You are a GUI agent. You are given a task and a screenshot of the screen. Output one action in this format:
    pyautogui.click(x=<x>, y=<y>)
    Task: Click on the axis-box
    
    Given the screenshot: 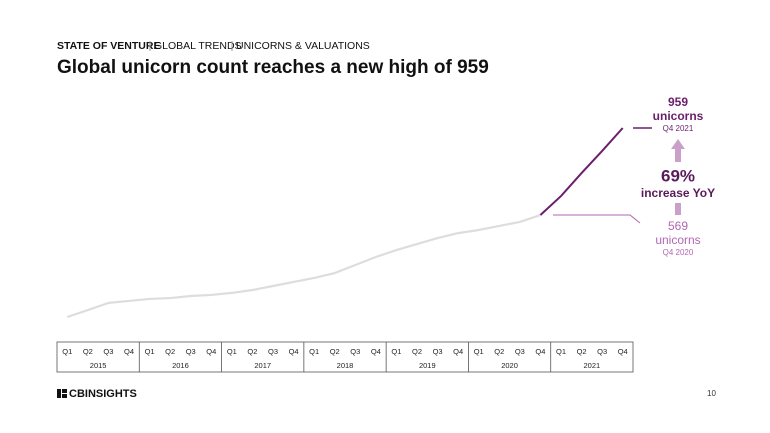 What is the action you would take?
    pyautogui.click(x=345, y=357)
    